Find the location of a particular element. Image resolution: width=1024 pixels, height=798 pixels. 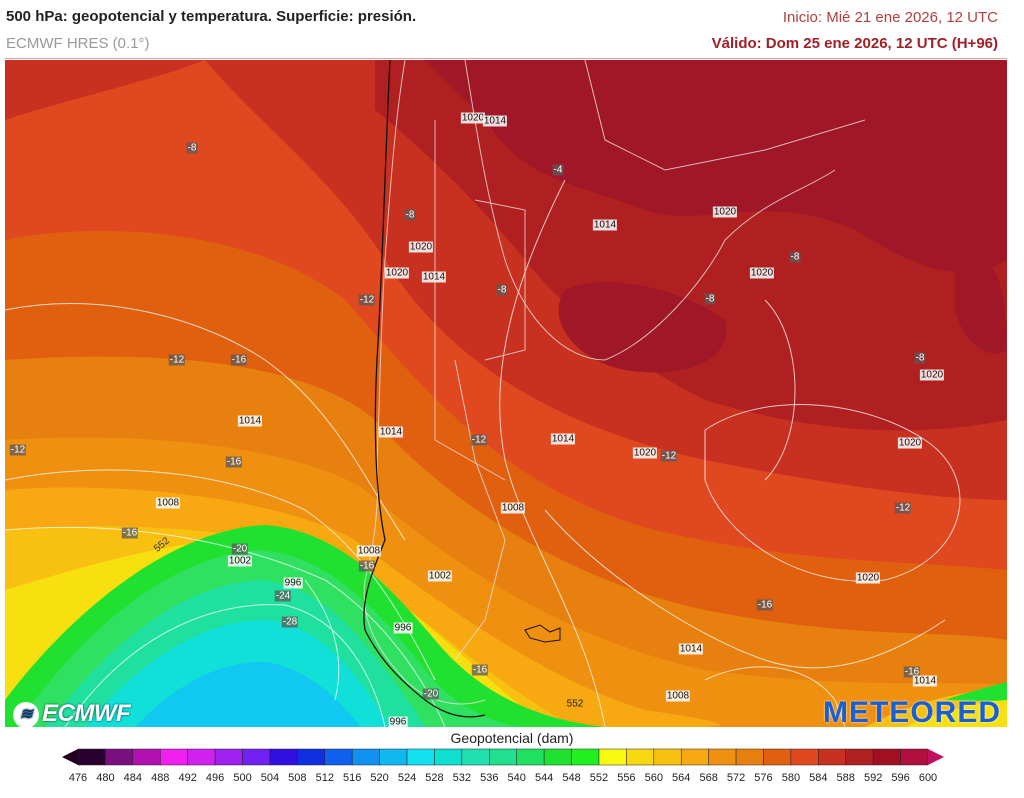

colorbar-tick-label: 540 is located at coordinates (516, 778).